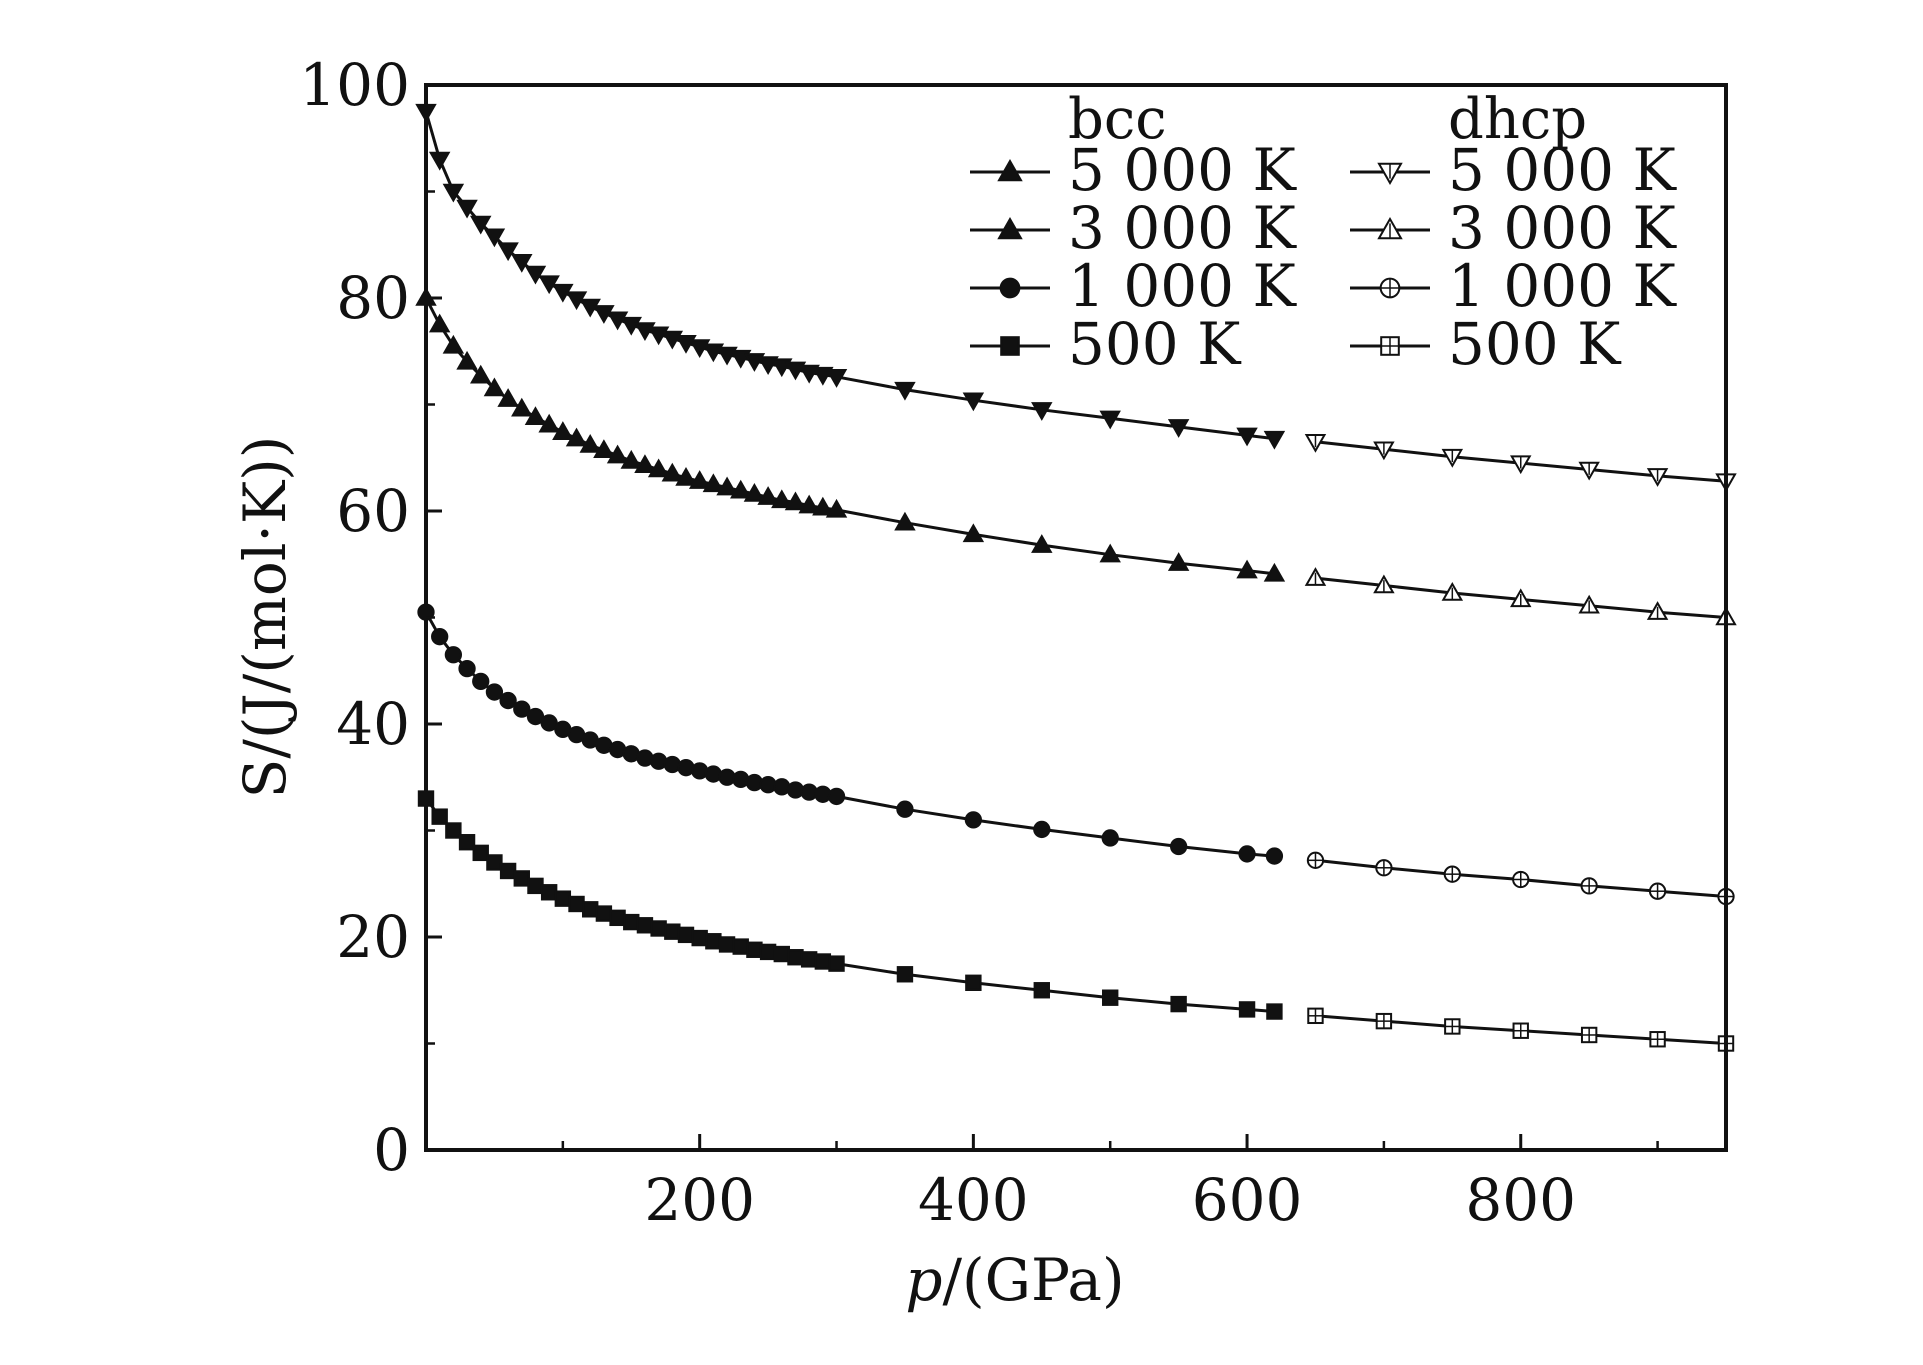 The height and width of the screenshot is (1365, 1923). I want to click on series-dhcp-500-k, so click(1521, 1029).